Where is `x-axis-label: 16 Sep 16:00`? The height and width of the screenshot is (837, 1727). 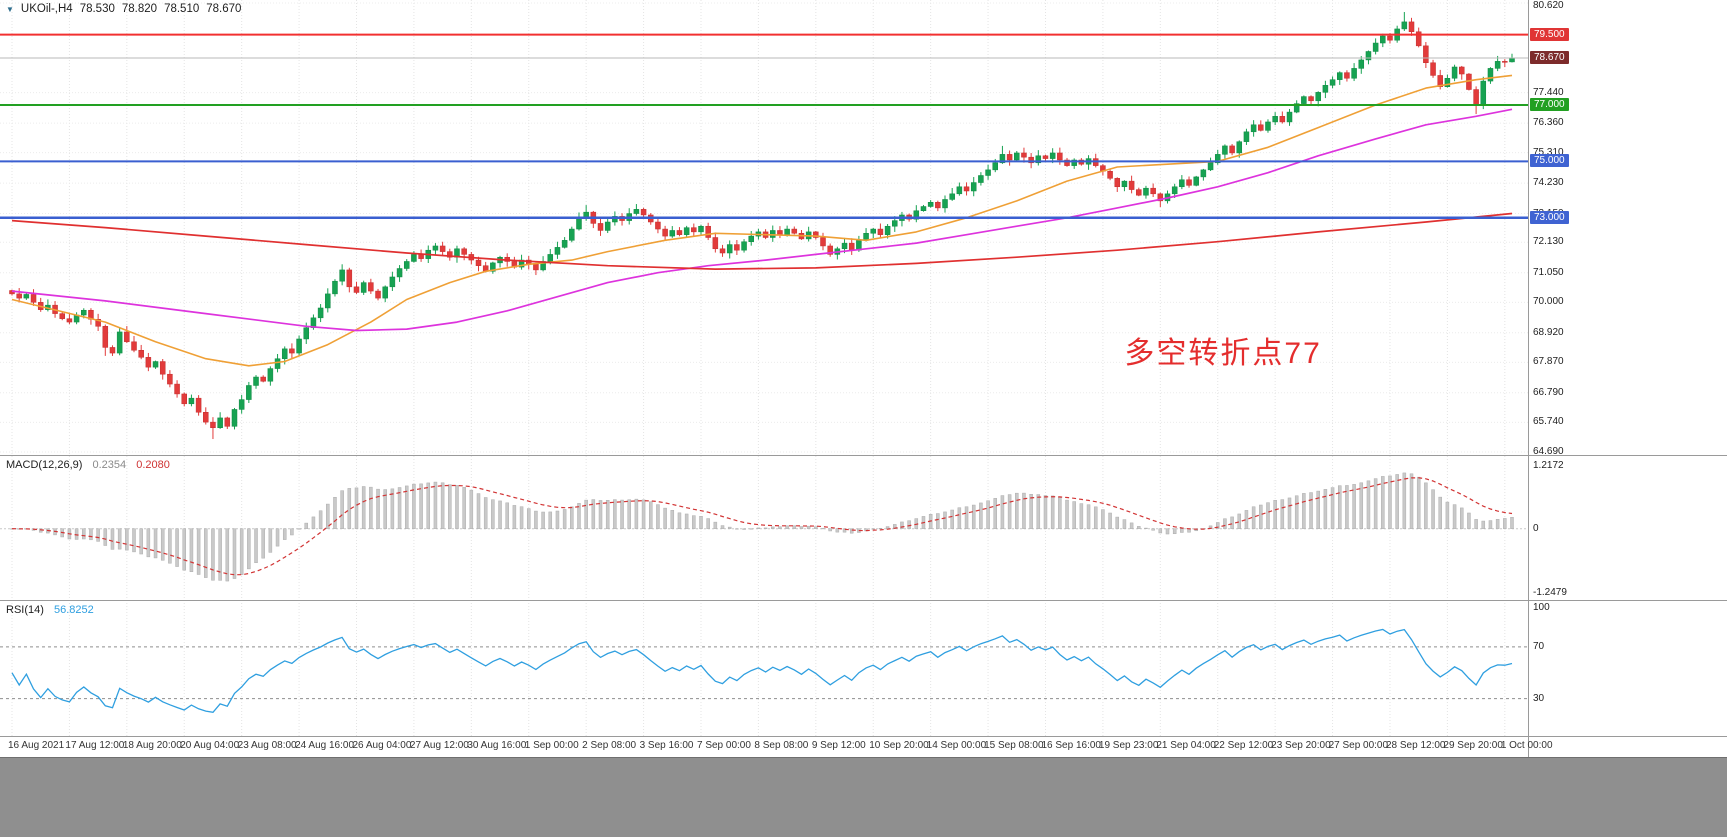
x-axis-label: 16 Sep 16:00 is located at coordinates (1071, 745).